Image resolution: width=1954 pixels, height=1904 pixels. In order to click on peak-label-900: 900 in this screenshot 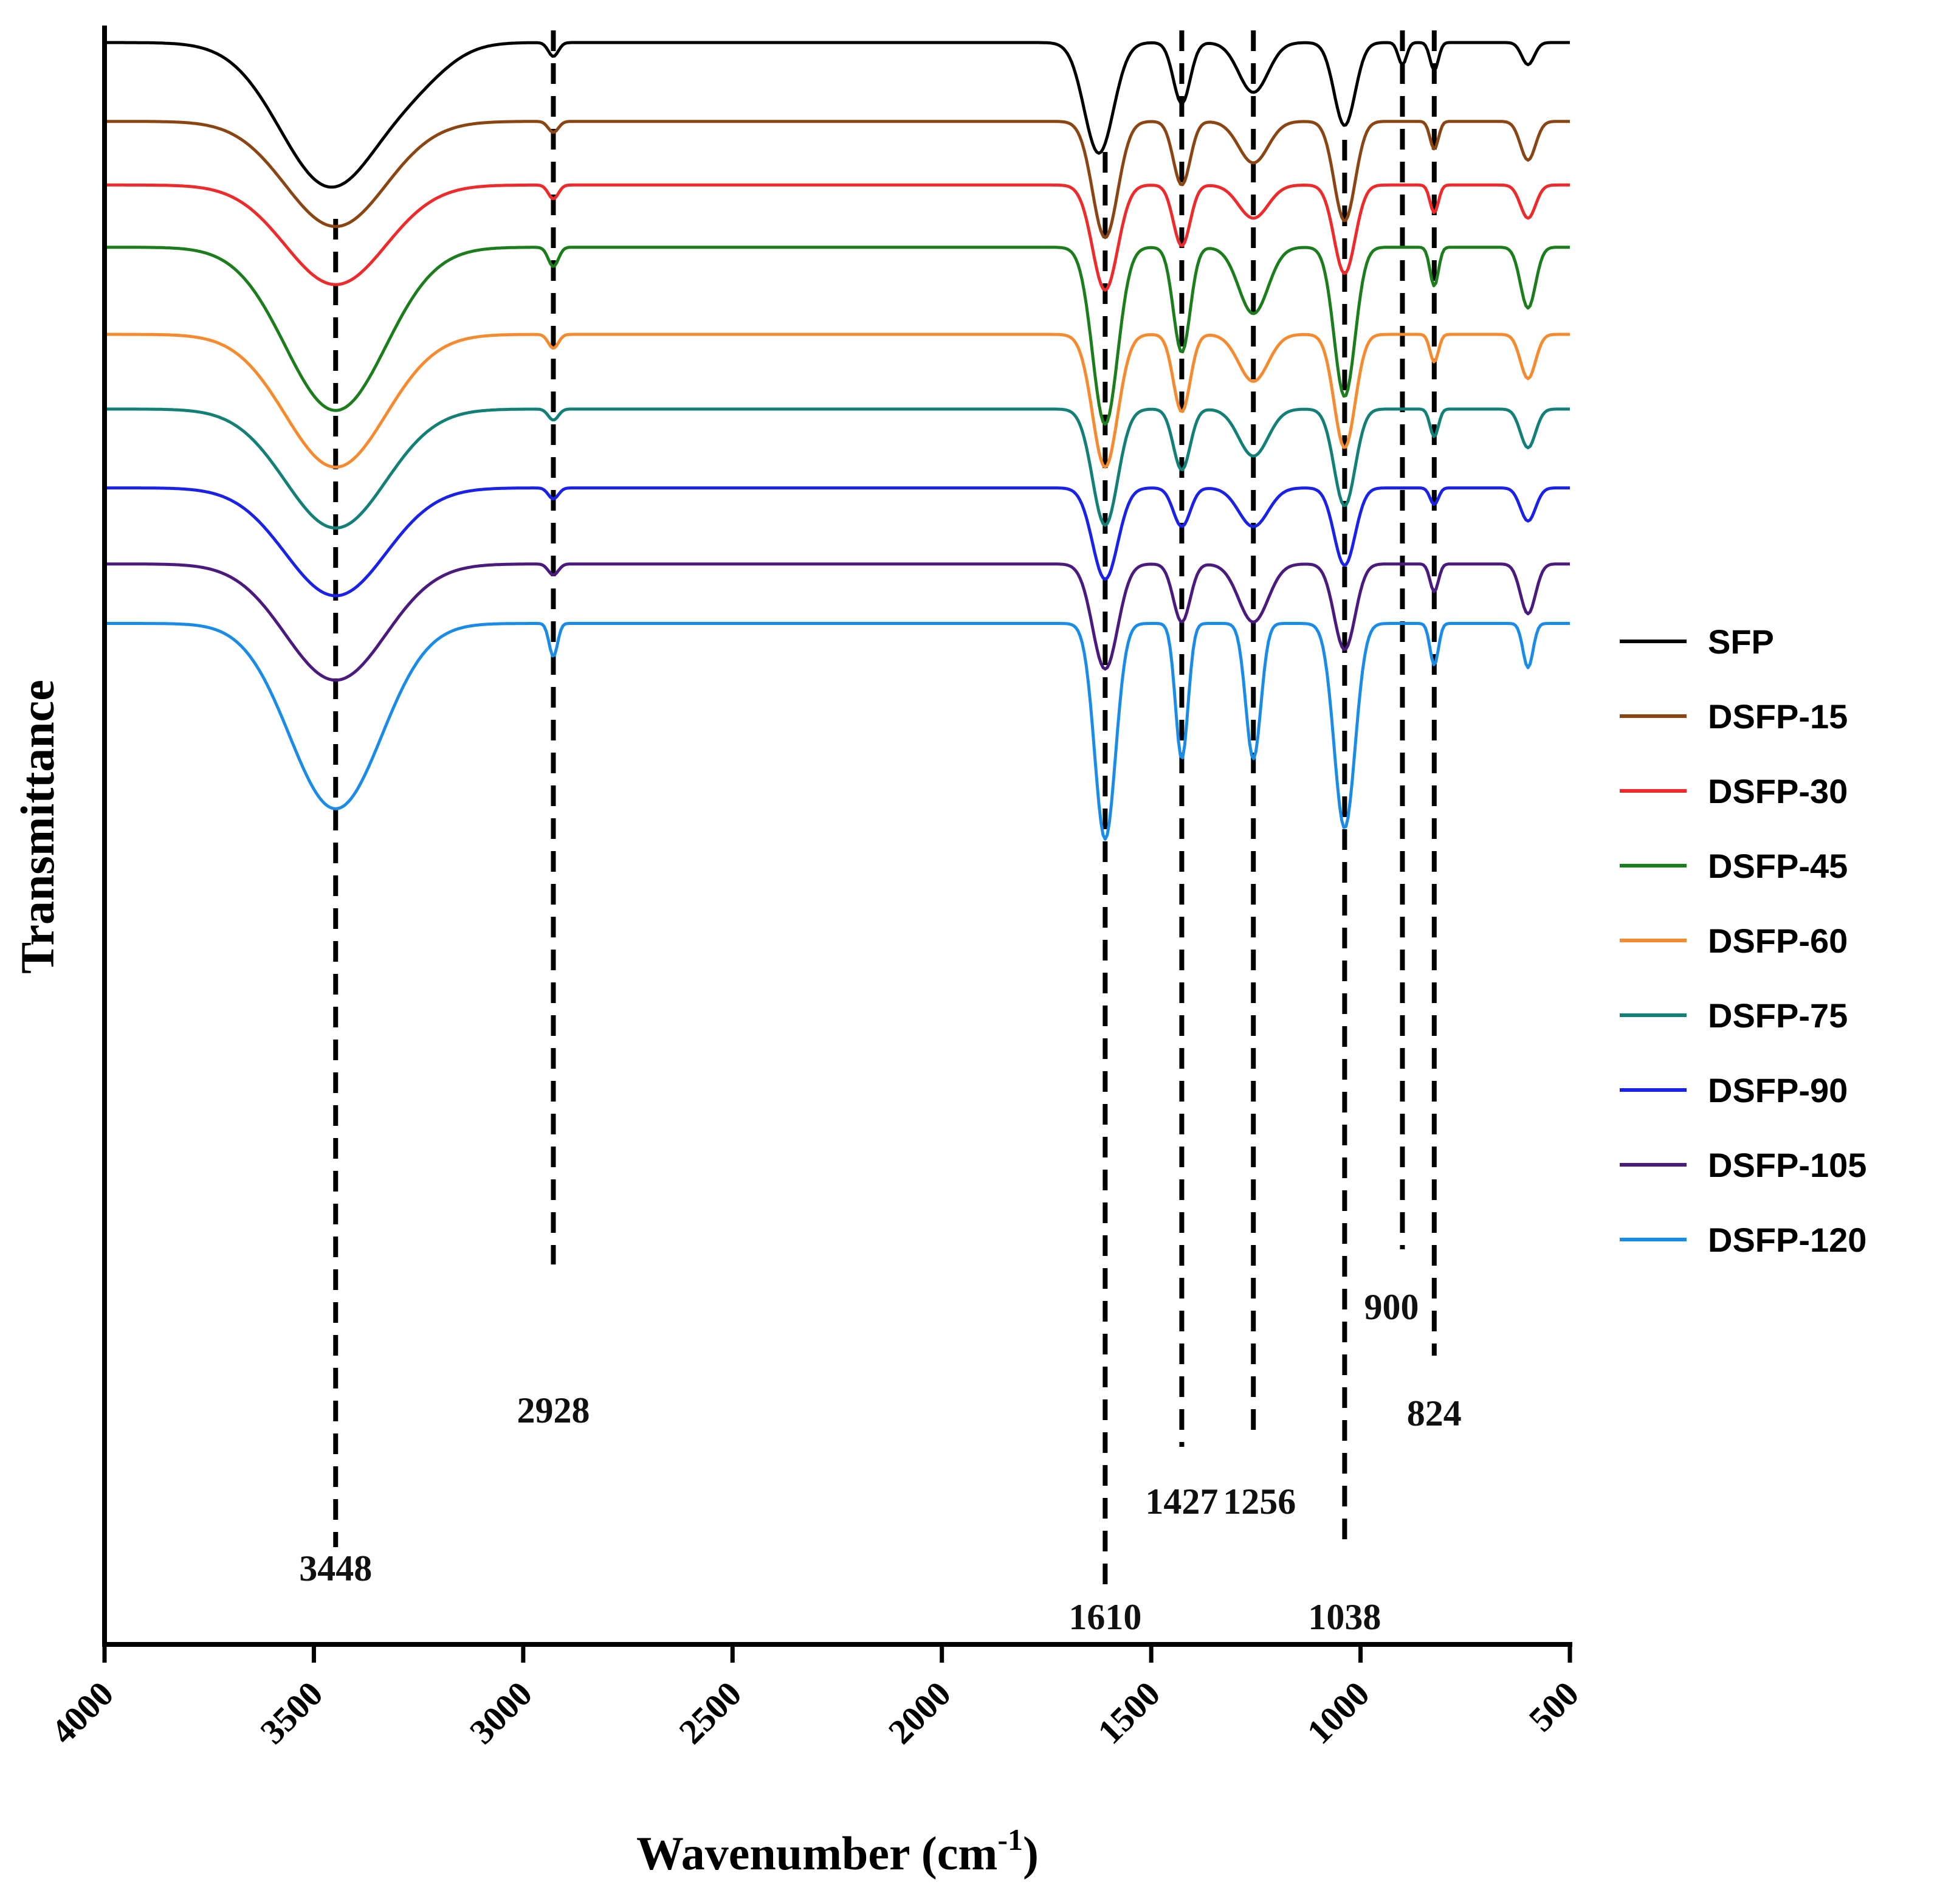, I will do `click(1391, 1307)`.